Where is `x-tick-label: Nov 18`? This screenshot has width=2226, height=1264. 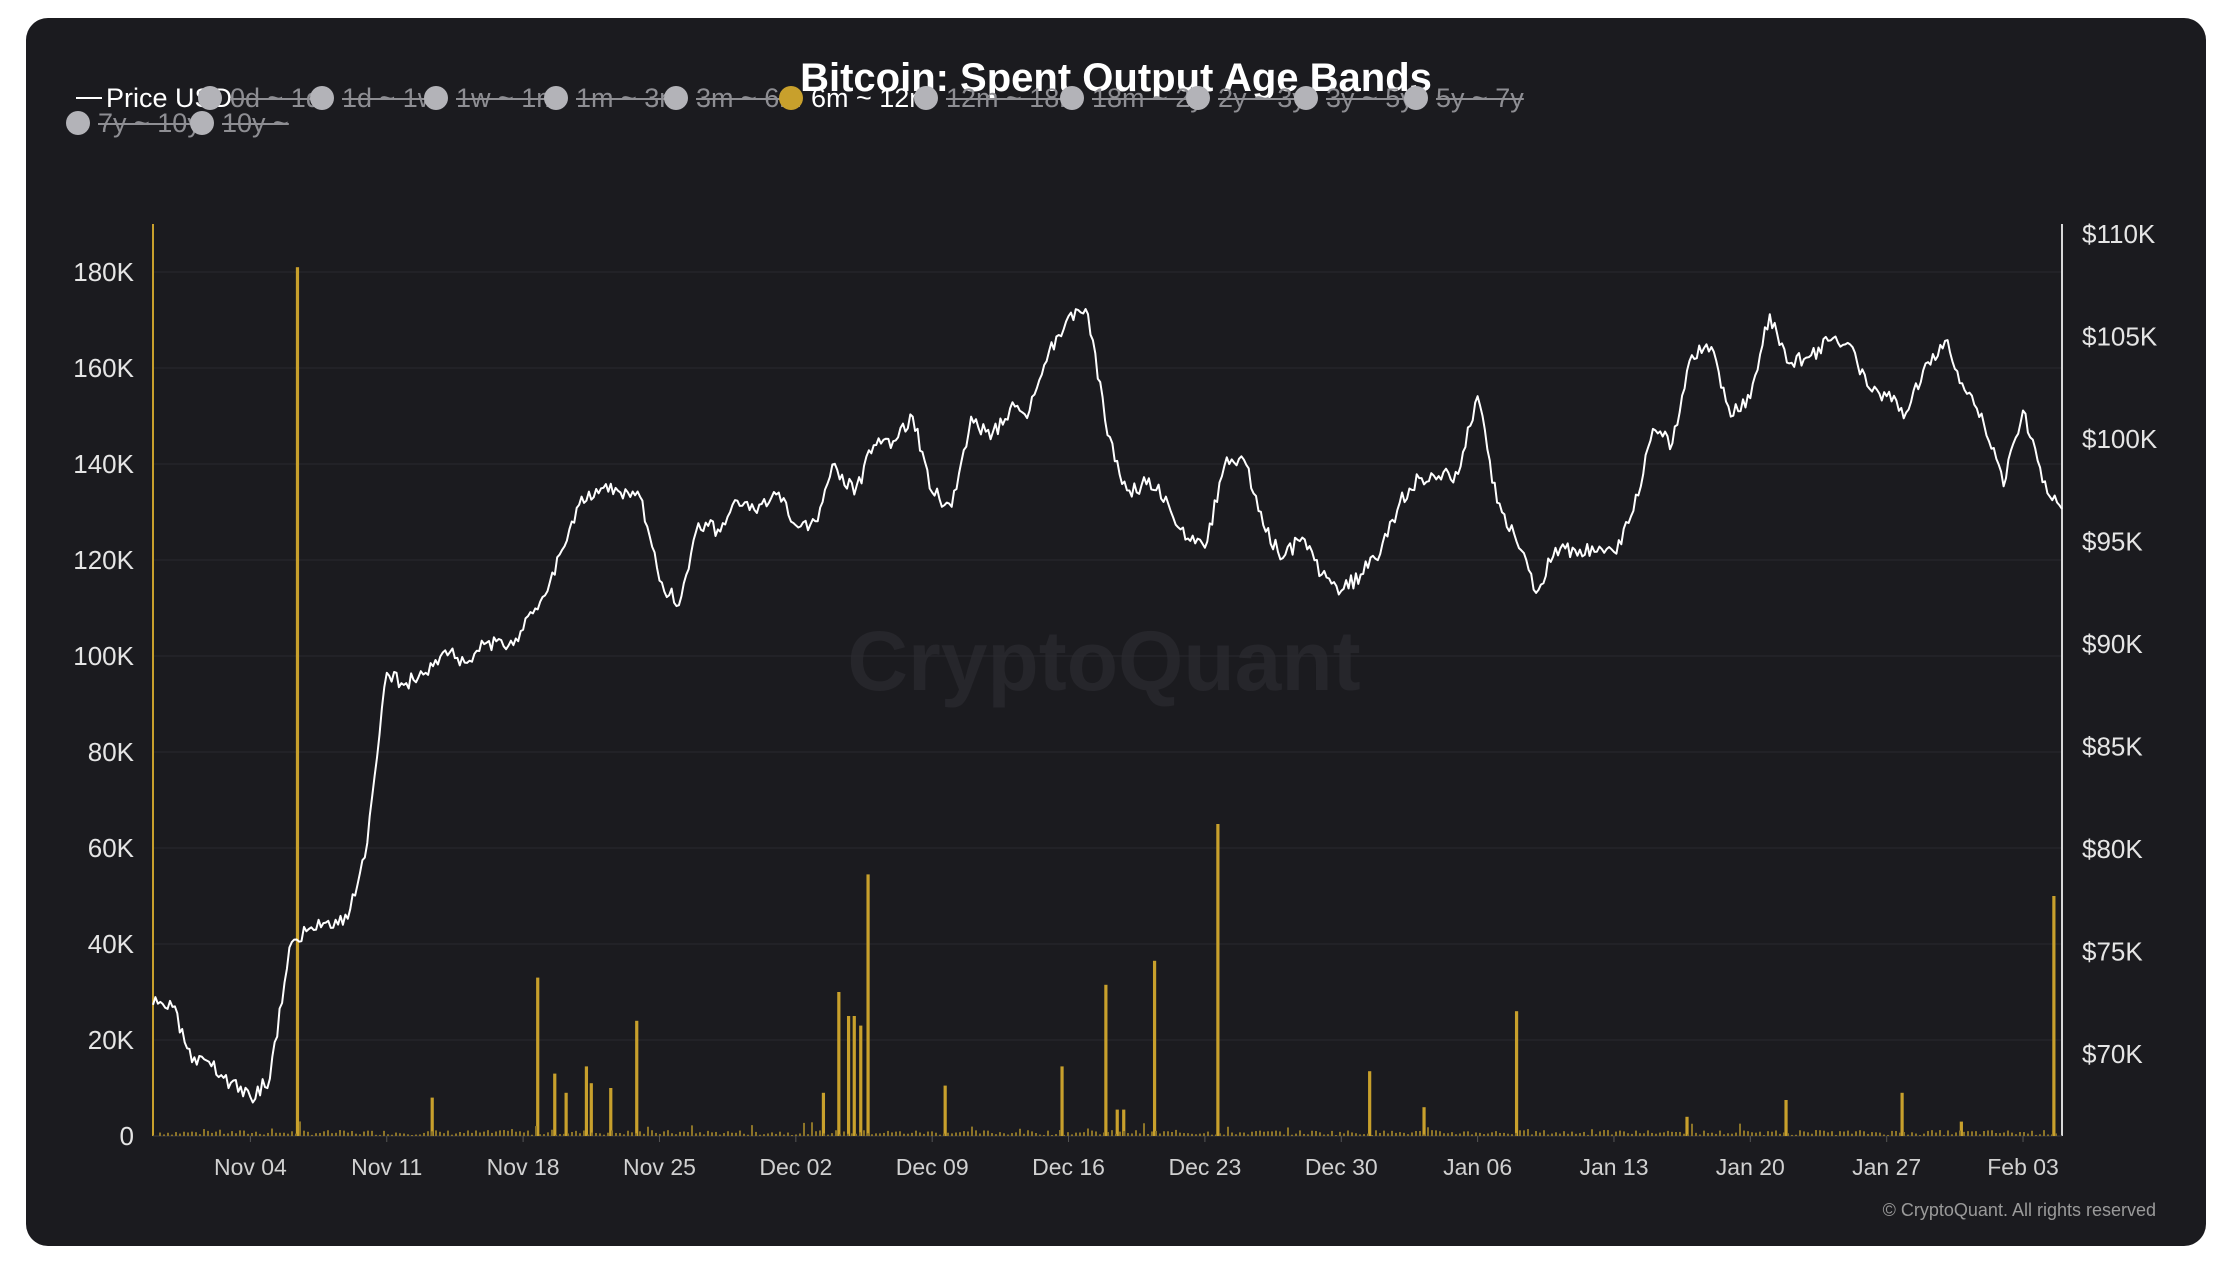 x-tick-label: Nov 18 is located at coordinates (523, 1167).